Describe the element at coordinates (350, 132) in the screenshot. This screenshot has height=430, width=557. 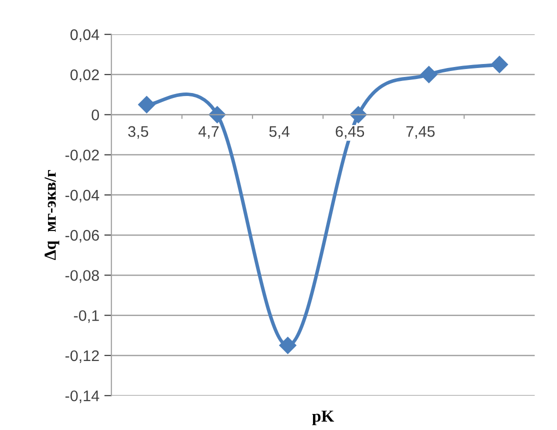
I see `x-tick-label: 6,45` at that location.